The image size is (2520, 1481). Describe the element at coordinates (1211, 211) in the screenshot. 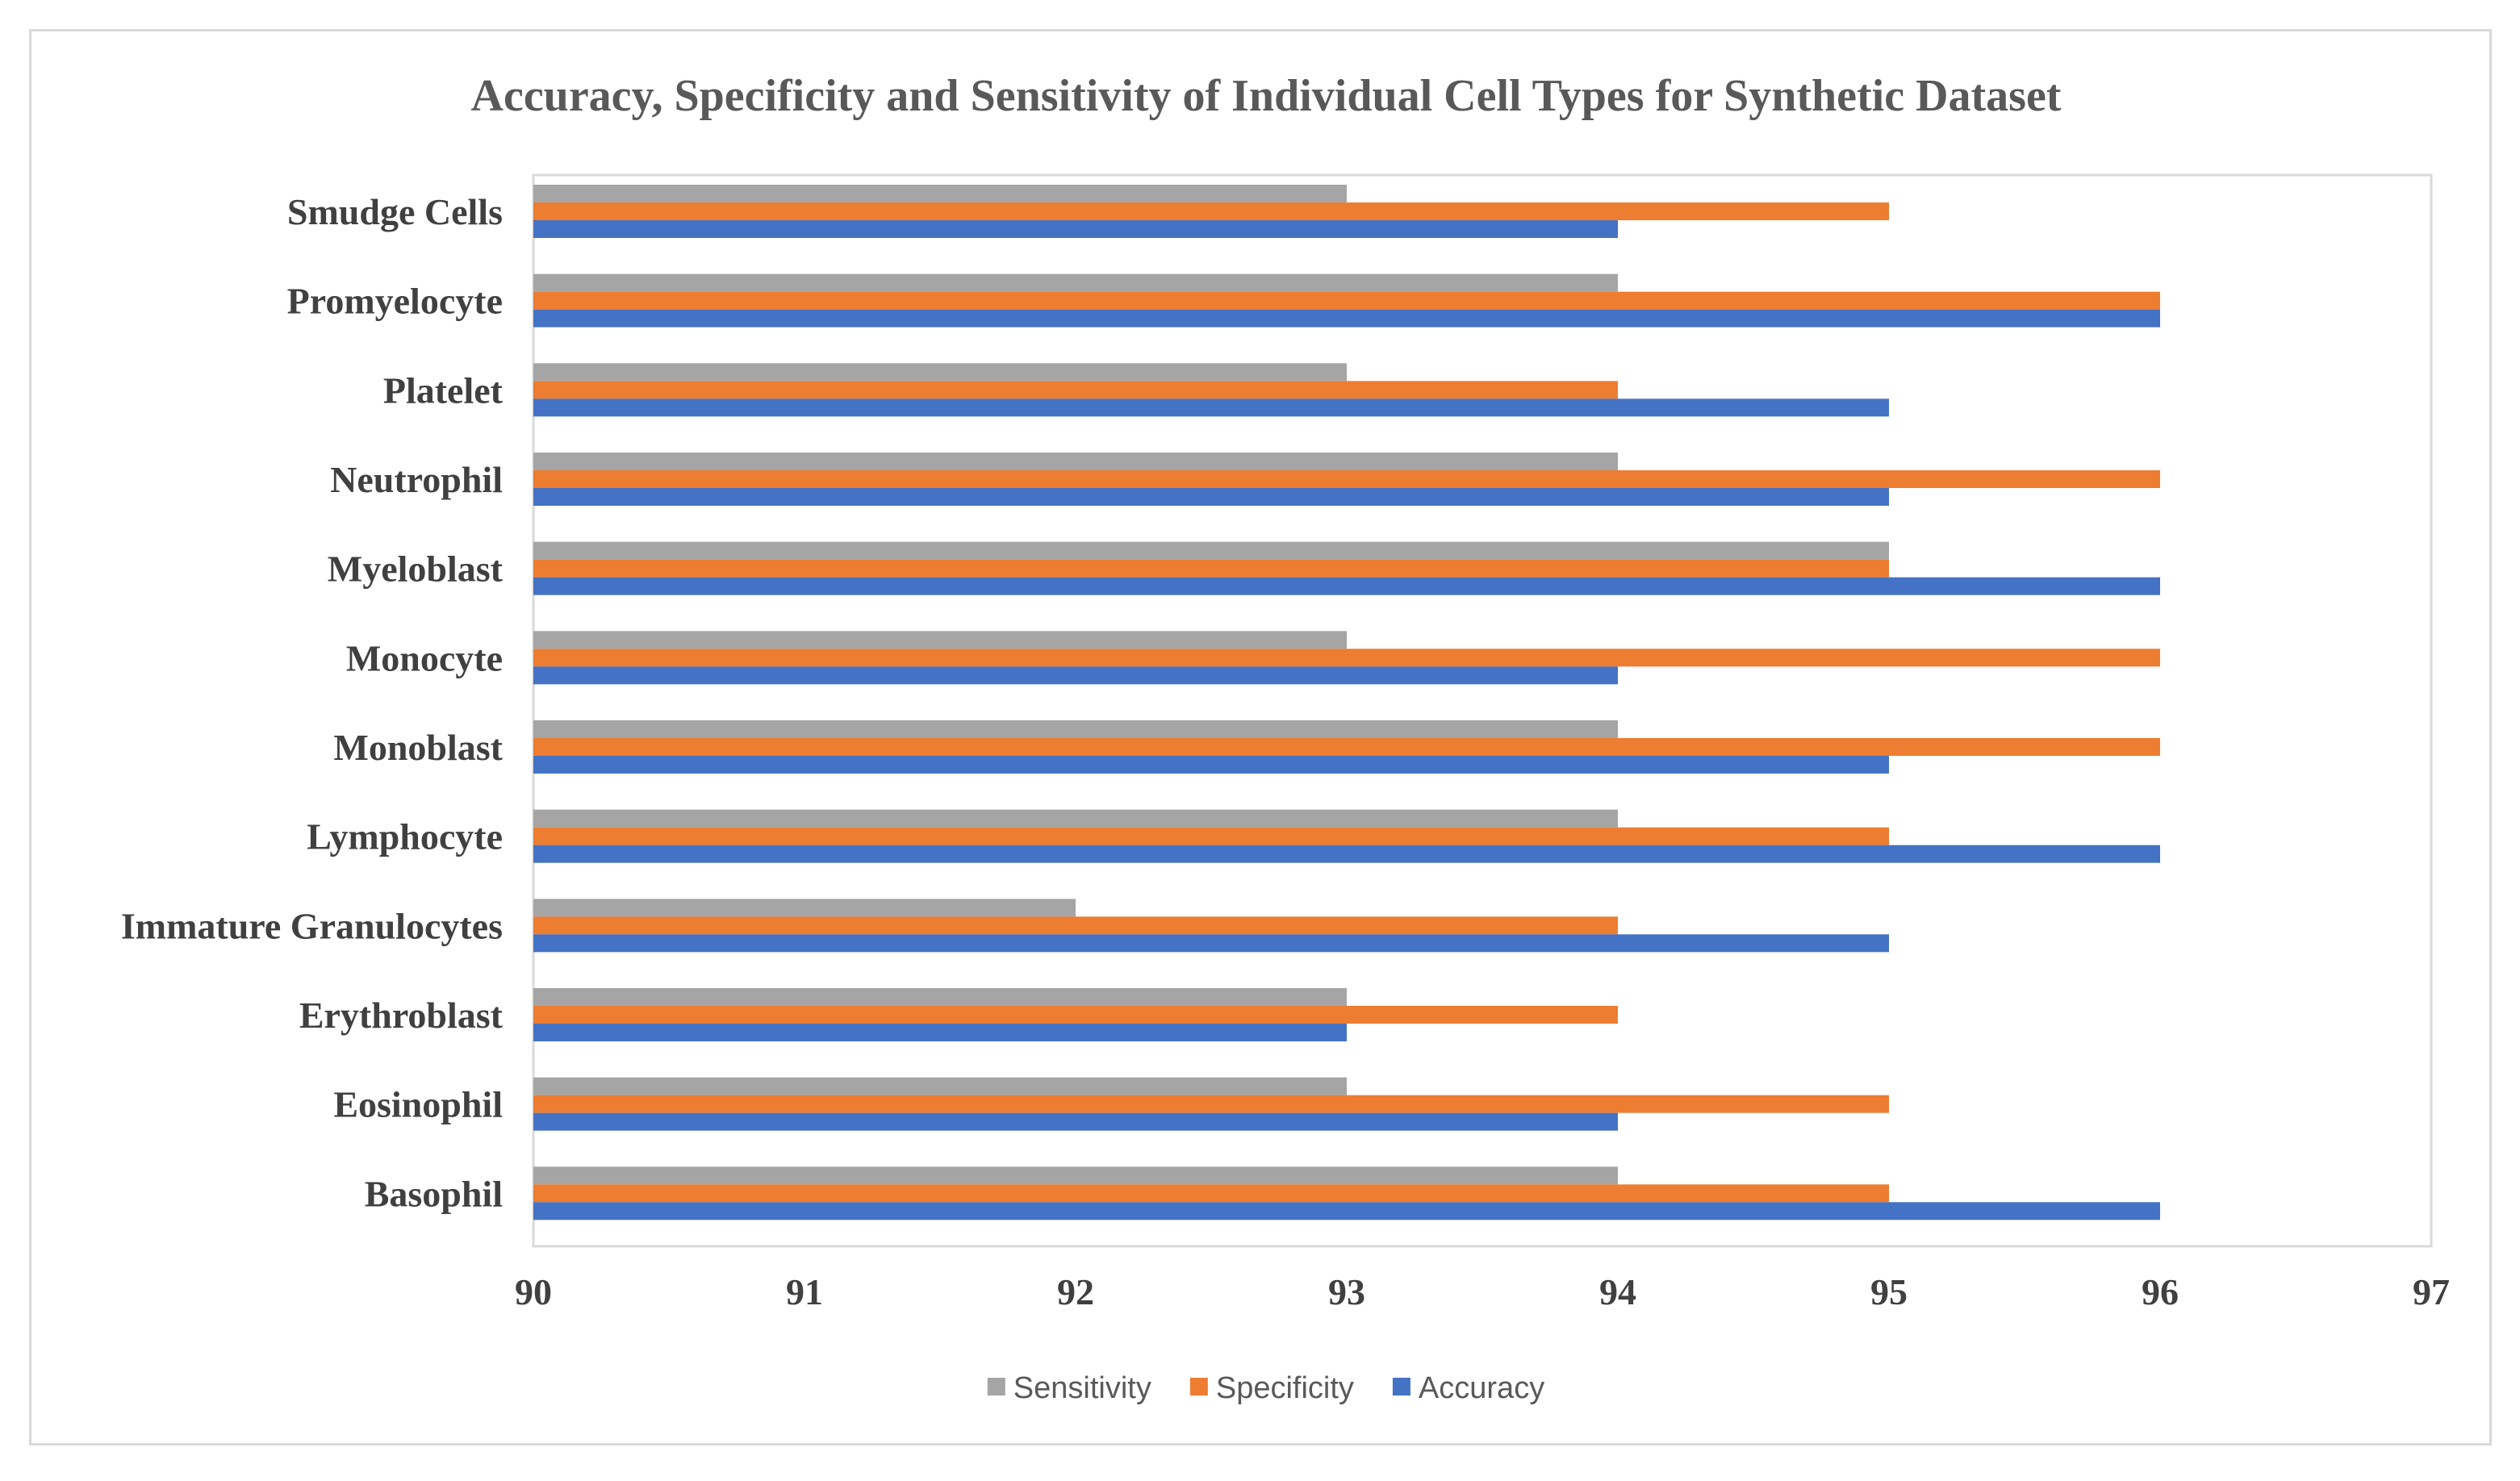

I see `bar-specificity-smudge-cells` at that location.